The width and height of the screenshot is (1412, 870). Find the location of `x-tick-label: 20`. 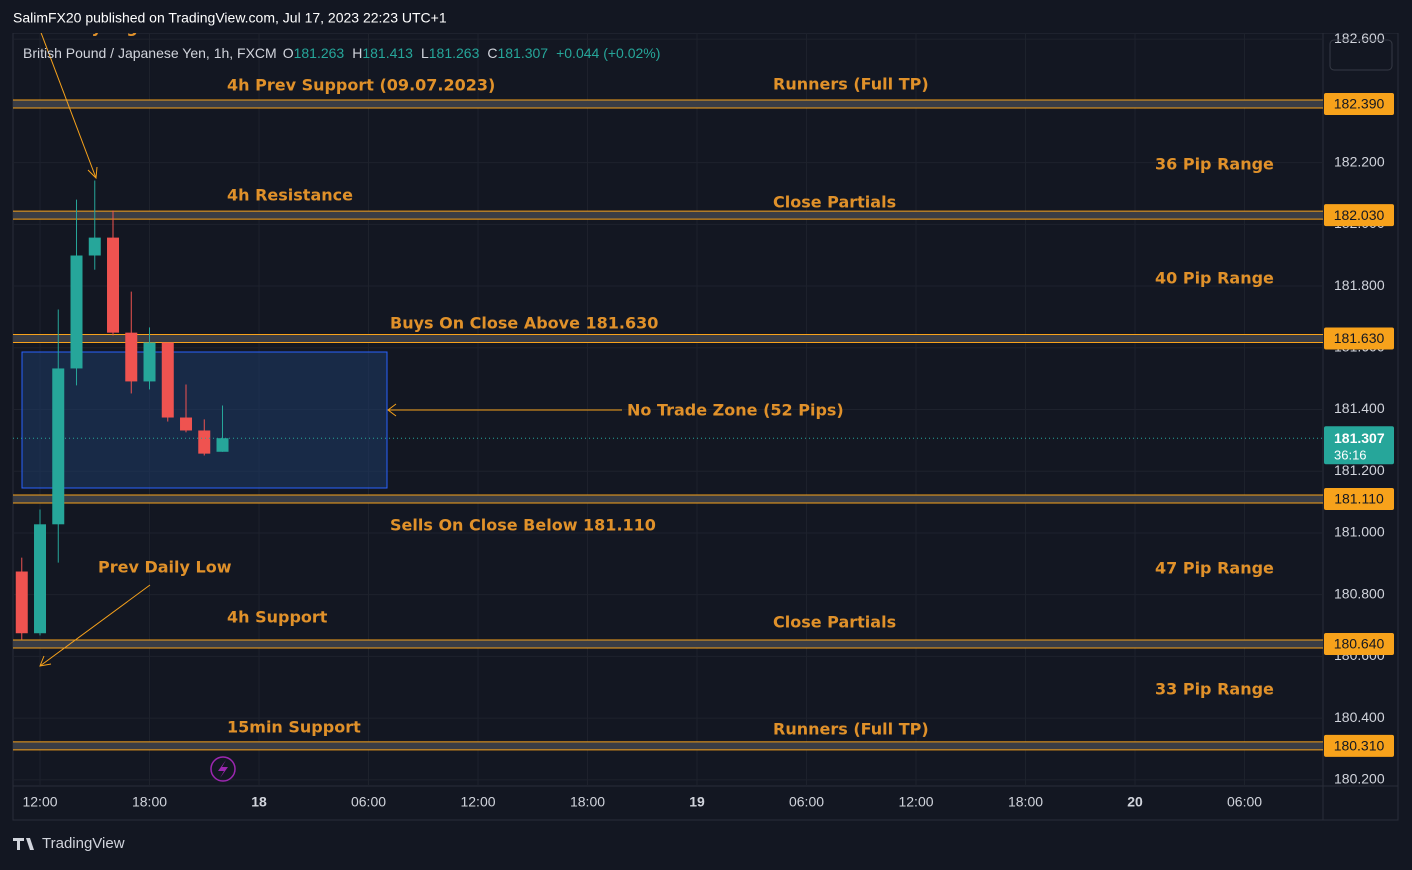

x-tick-label: 20 is located at coordinates (1135, 802).